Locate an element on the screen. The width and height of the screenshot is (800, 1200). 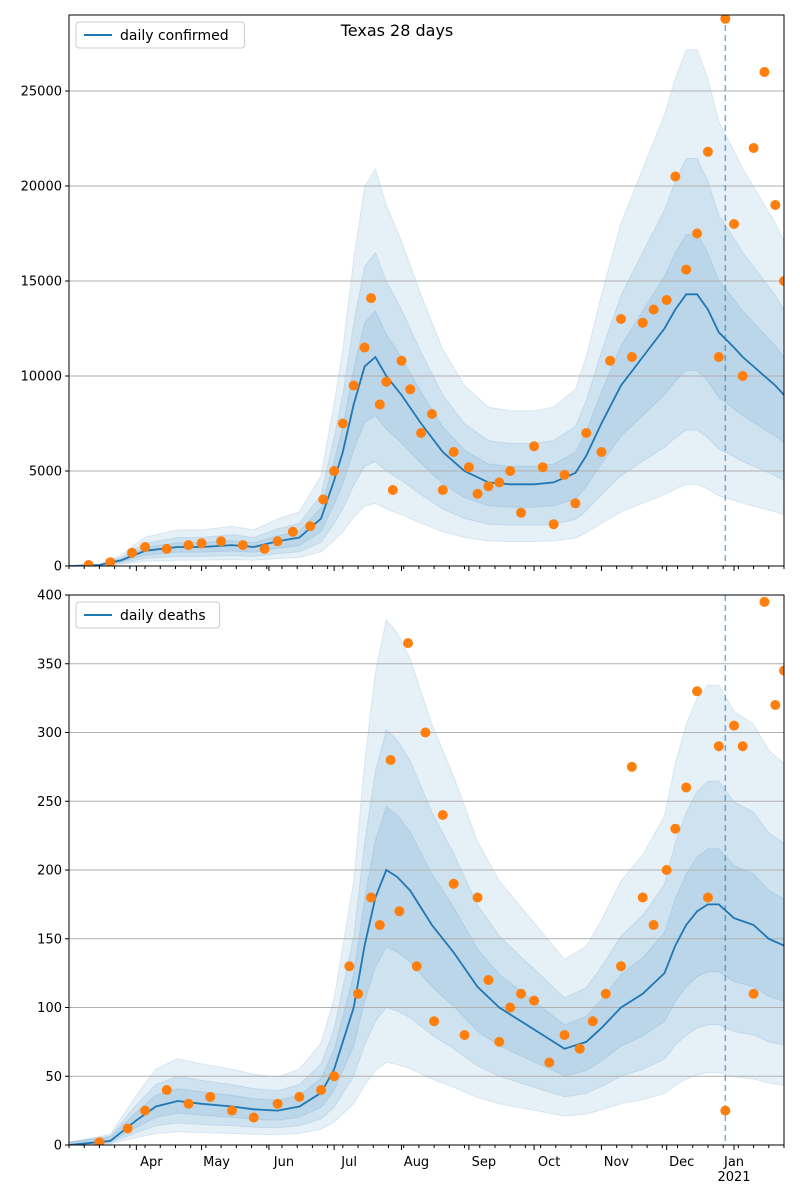
deaths-y-ticks: 0 50 100 150 200 250 300 350 400 is located at coordinates (53, 871).